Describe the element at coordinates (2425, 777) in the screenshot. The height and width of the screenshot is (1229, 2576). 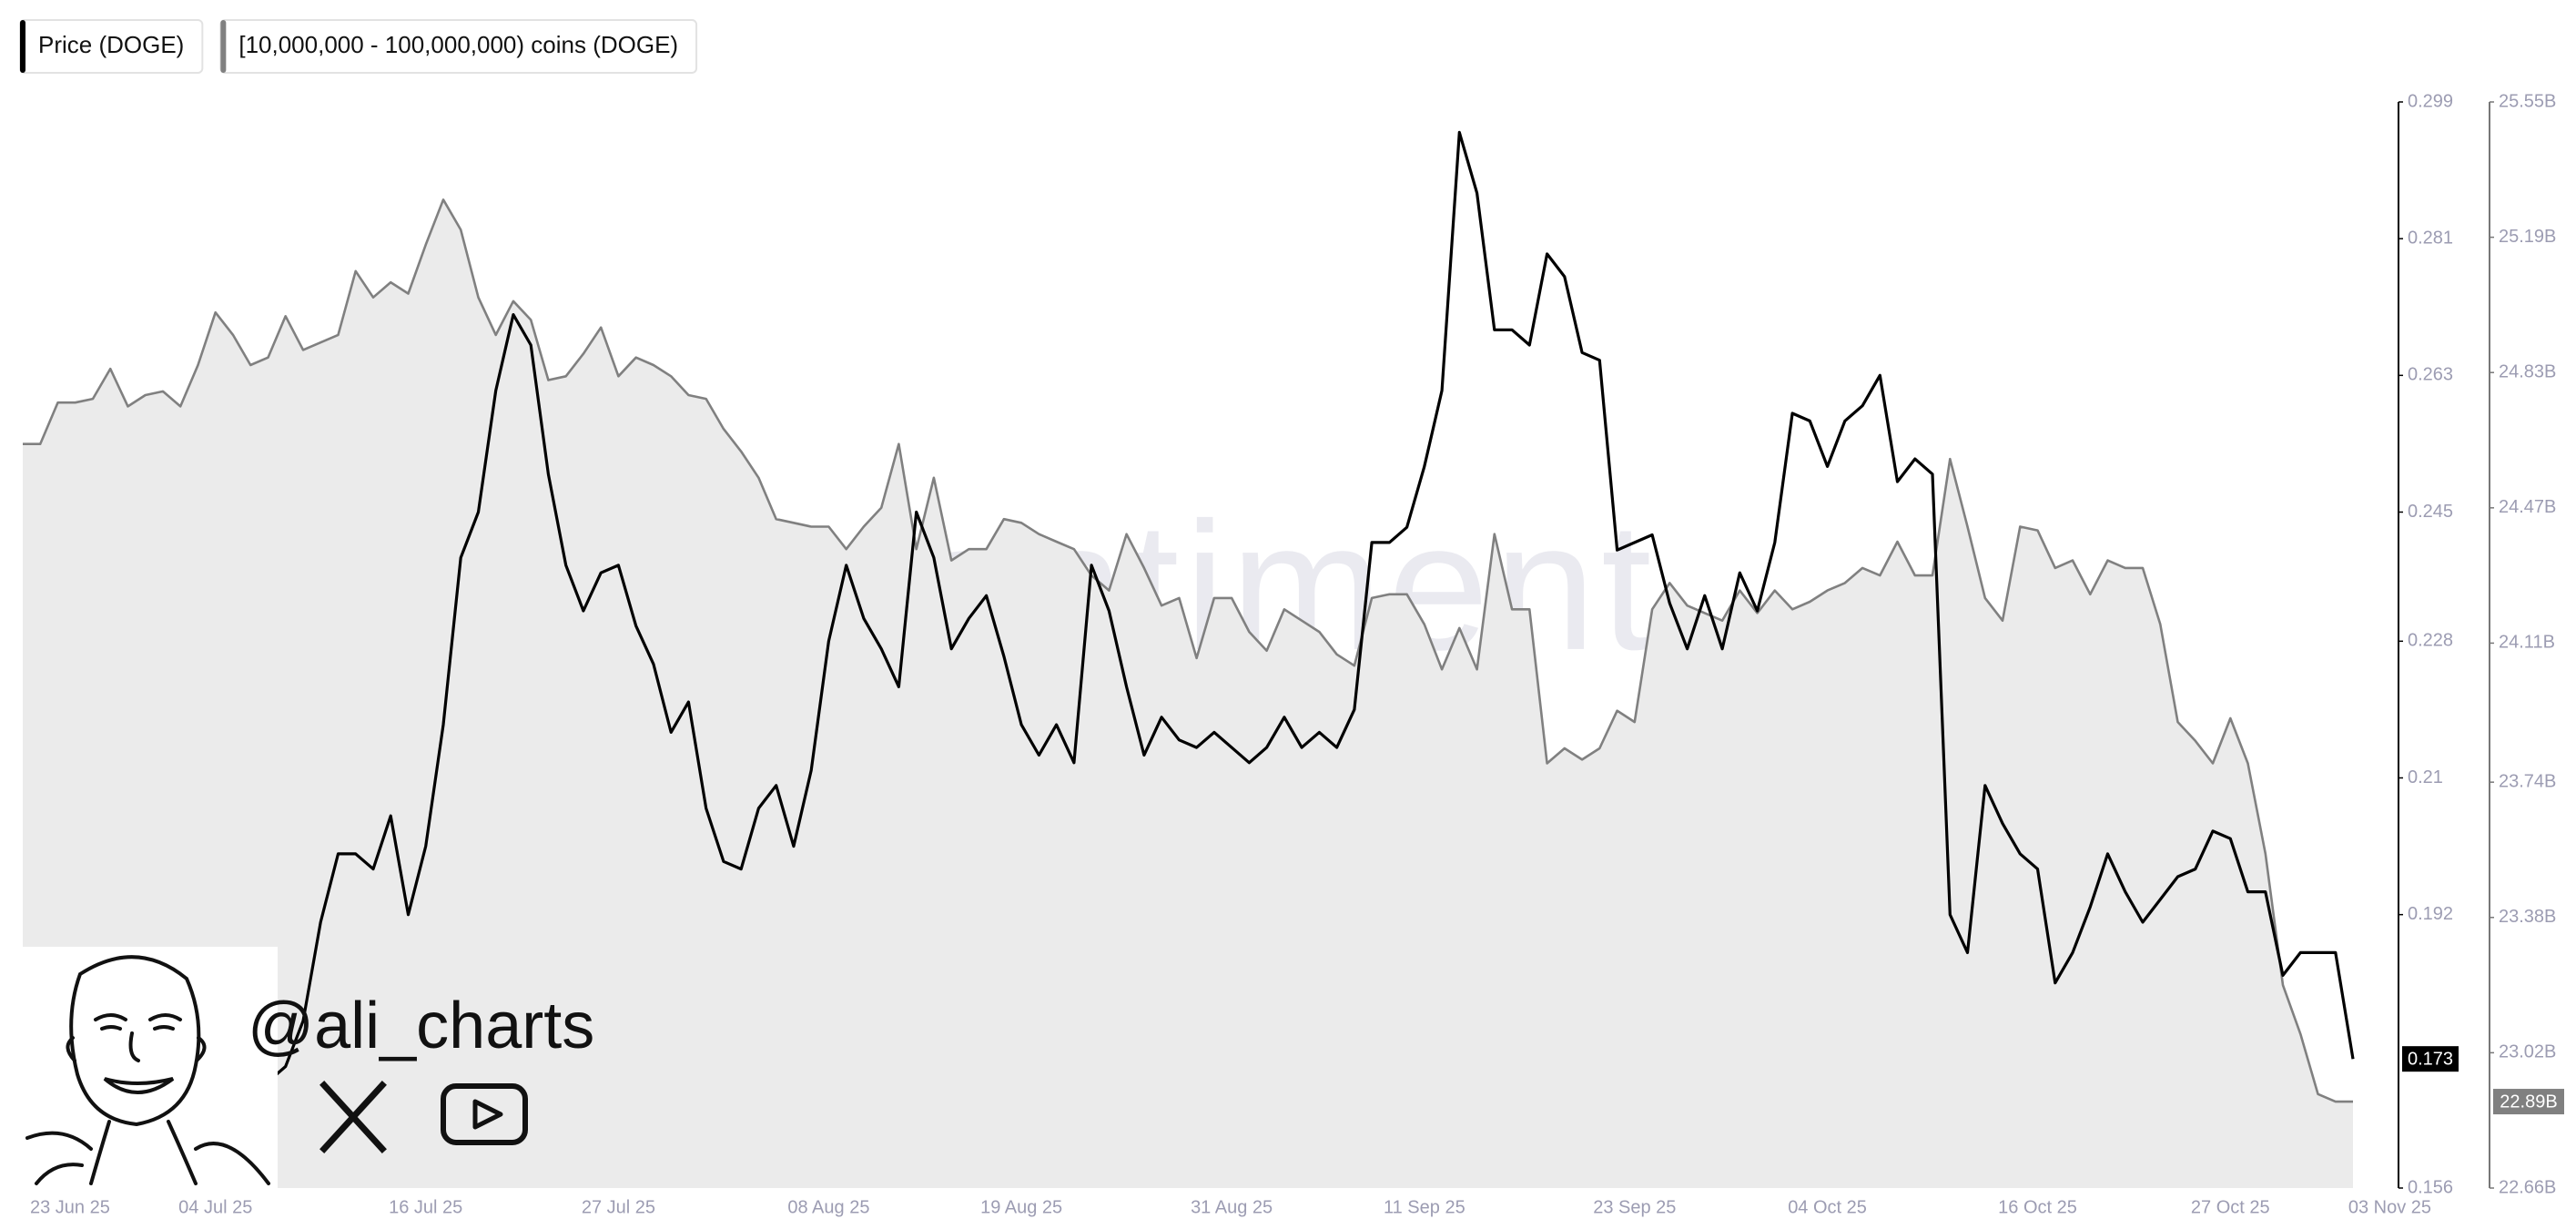
I see `y-tick-label: 0.21` at that location.